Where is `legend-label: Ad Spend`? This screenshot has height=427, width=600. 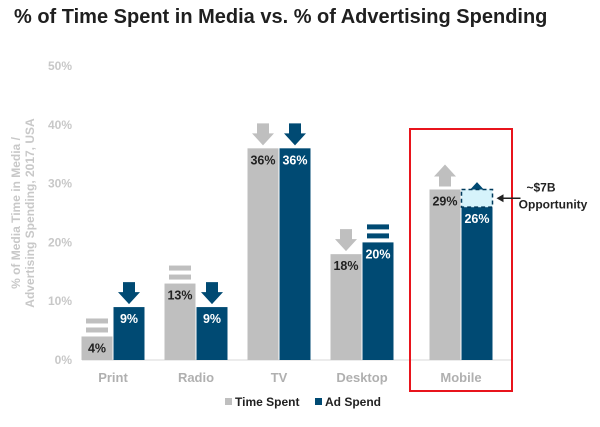 legend-label: Ad Spend is located at coordinates (353, 402).